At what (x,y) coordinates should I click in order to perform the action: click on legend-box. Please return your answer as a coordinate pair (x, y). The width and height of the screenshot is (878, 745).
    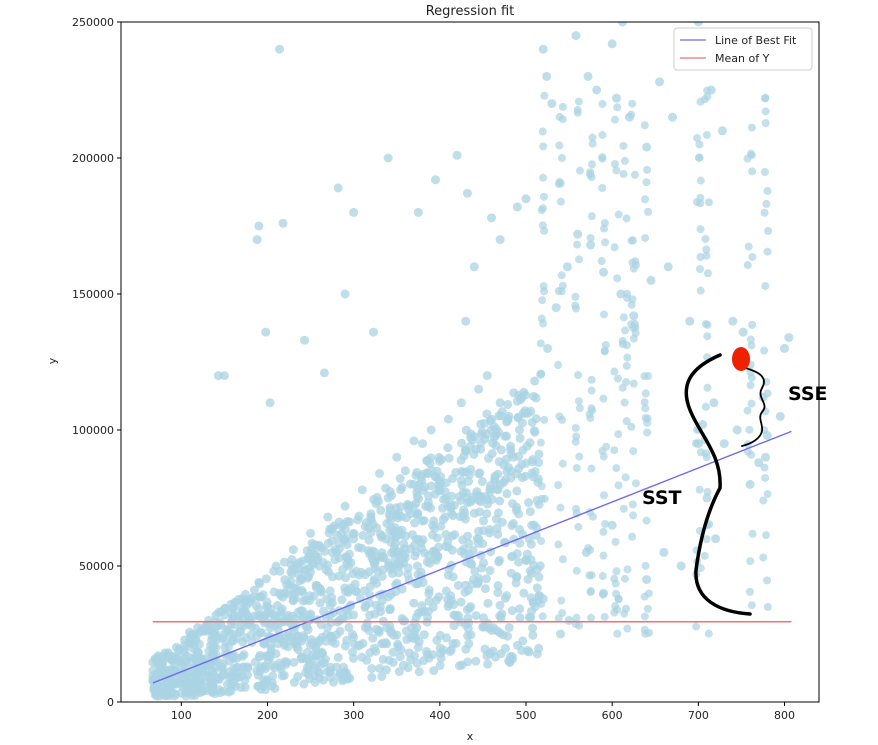
    Looking at the image, I should click on (743, 49).